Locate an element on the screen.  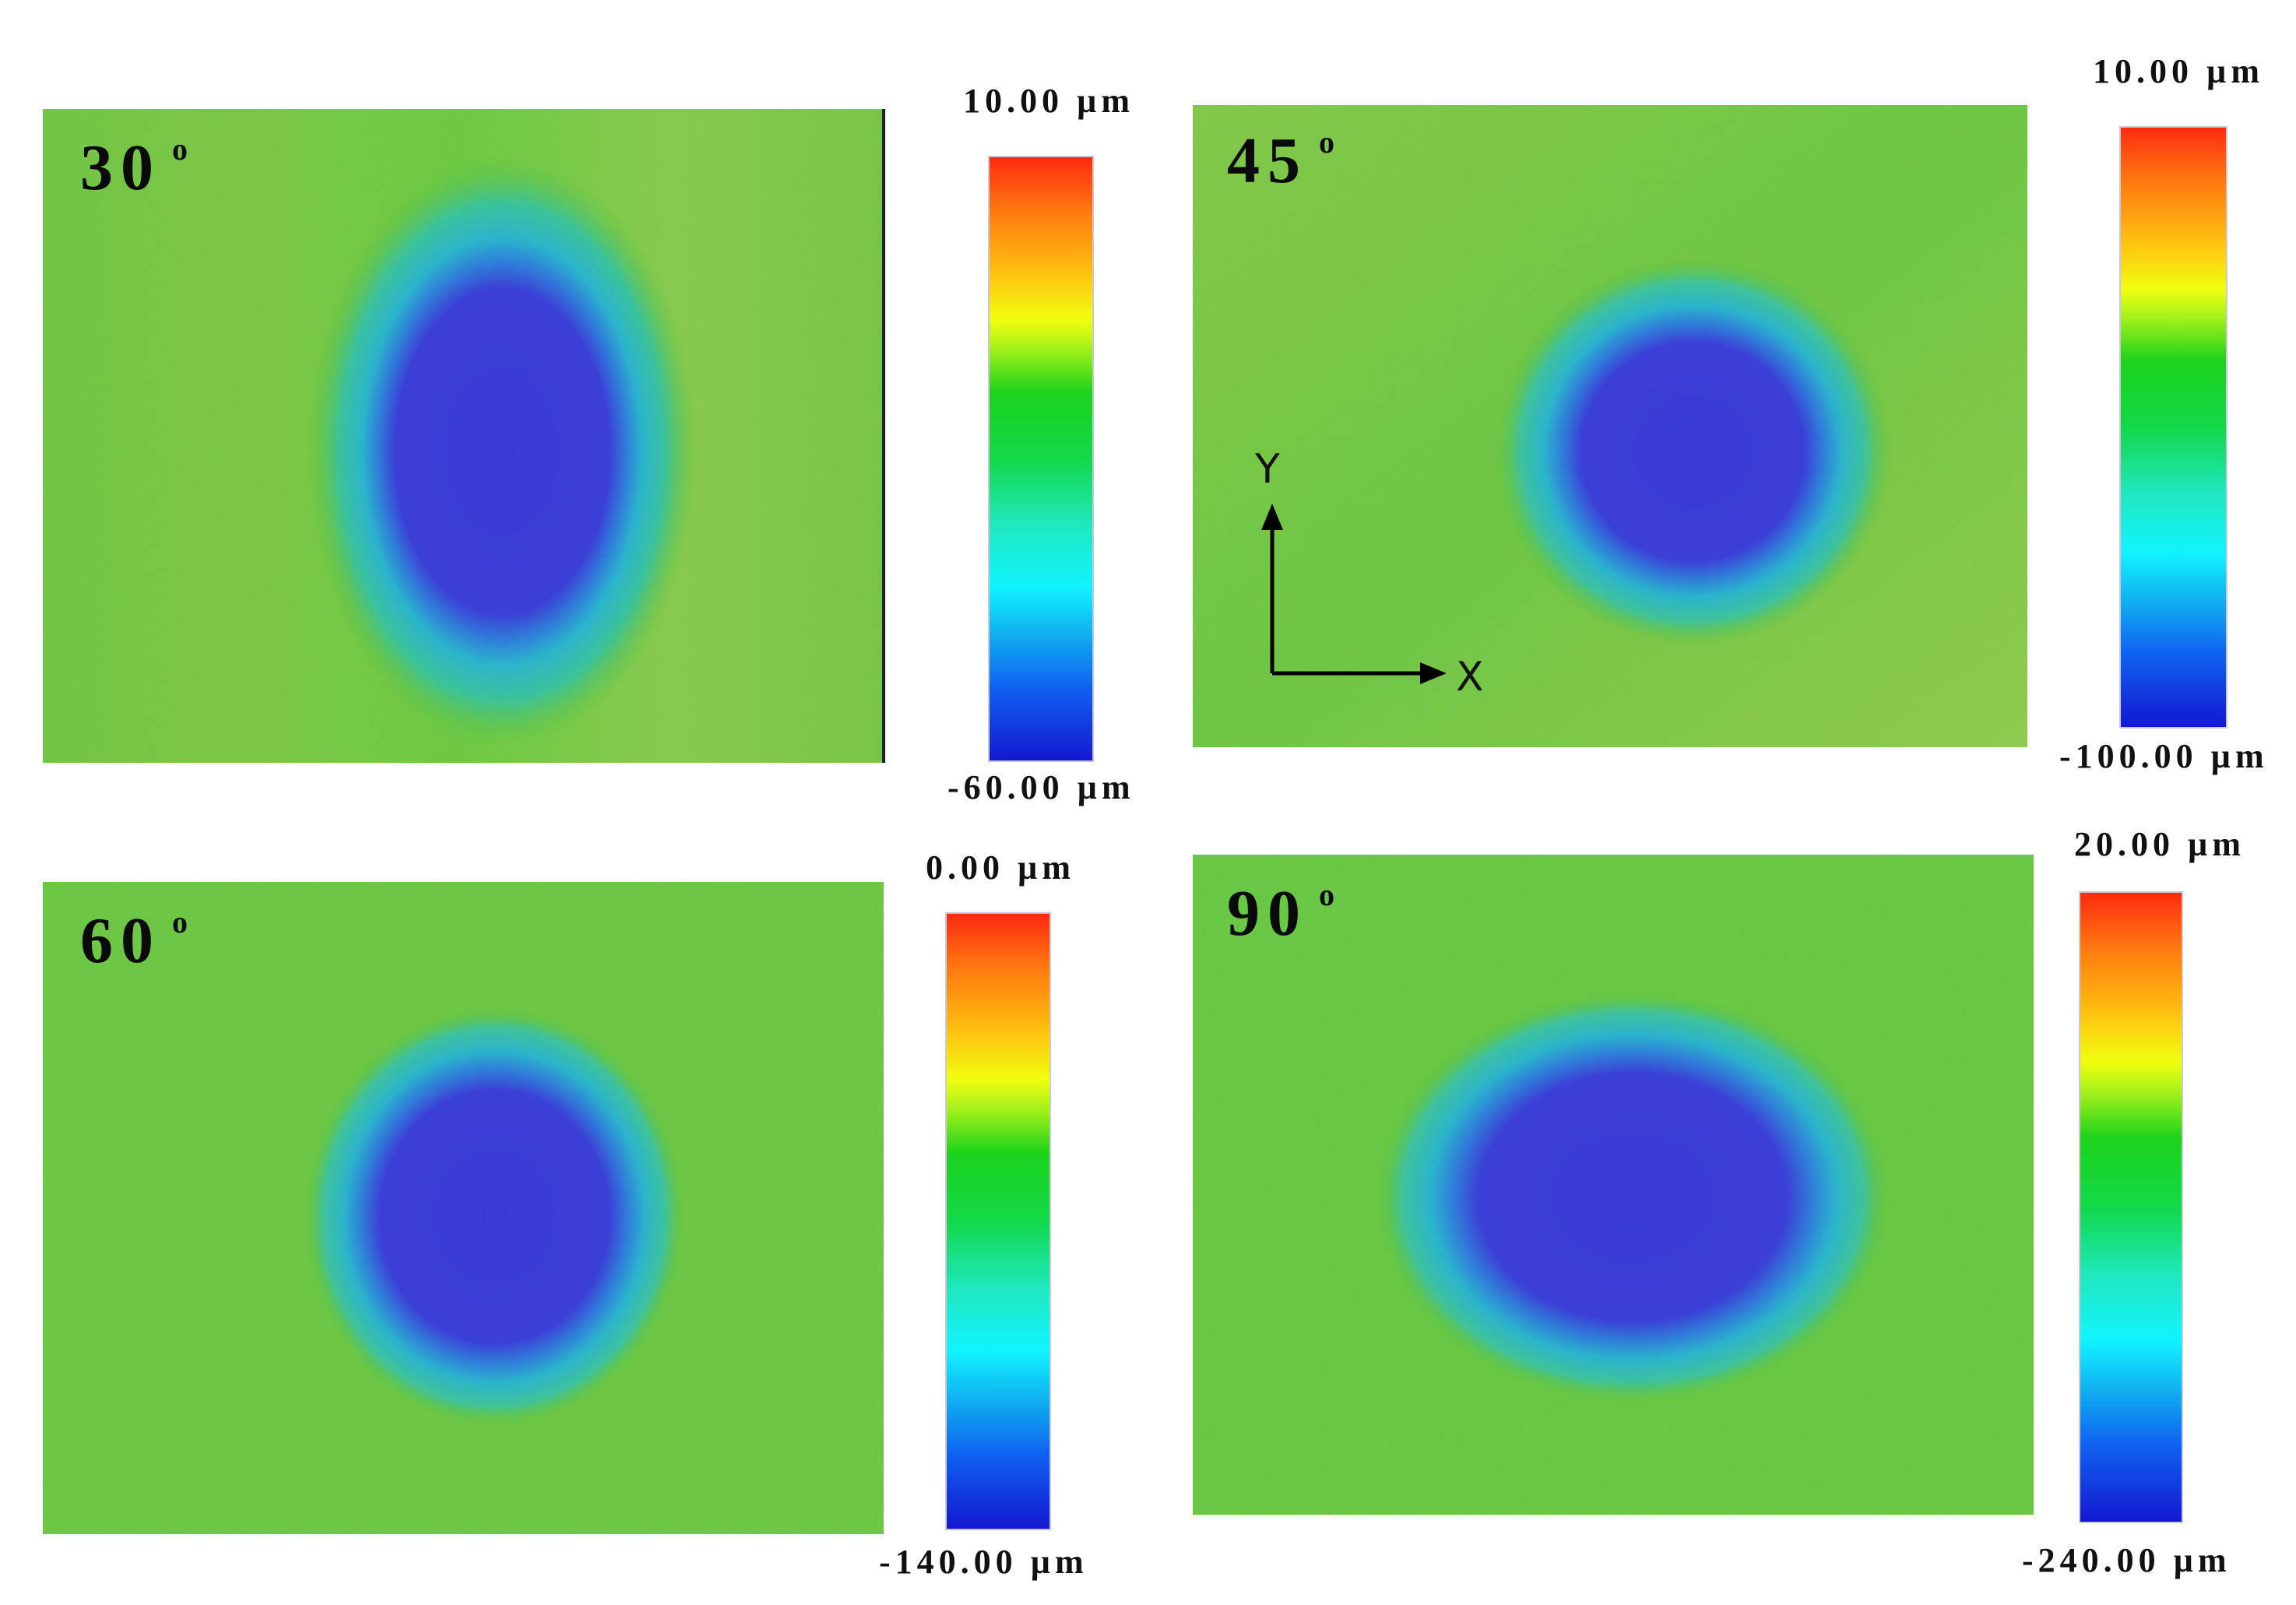
angle-label-30: 30 o is located at coordinates (138, 168).